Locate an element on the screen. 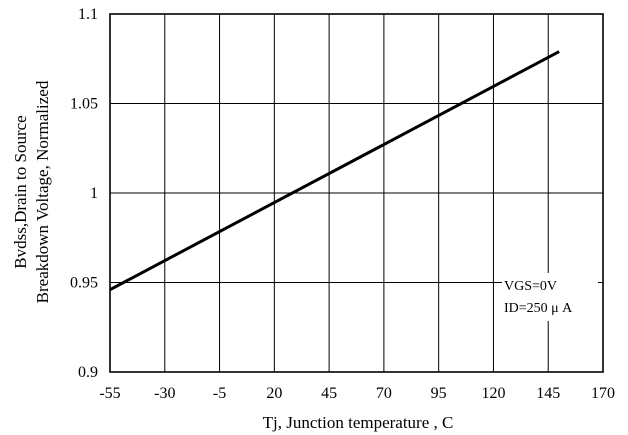 The width and height of the screenshot is (628, 435). y-tick-label: 1.1 is located at coordinates (88, 14).